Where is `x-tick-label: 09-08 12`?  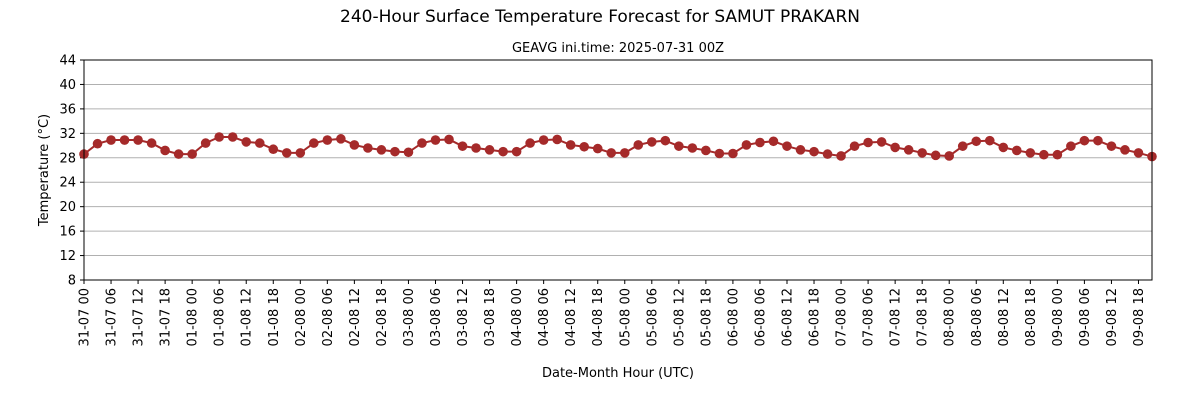 x-tick-label: 09-08 12 is located at coordinates (1112, 317).